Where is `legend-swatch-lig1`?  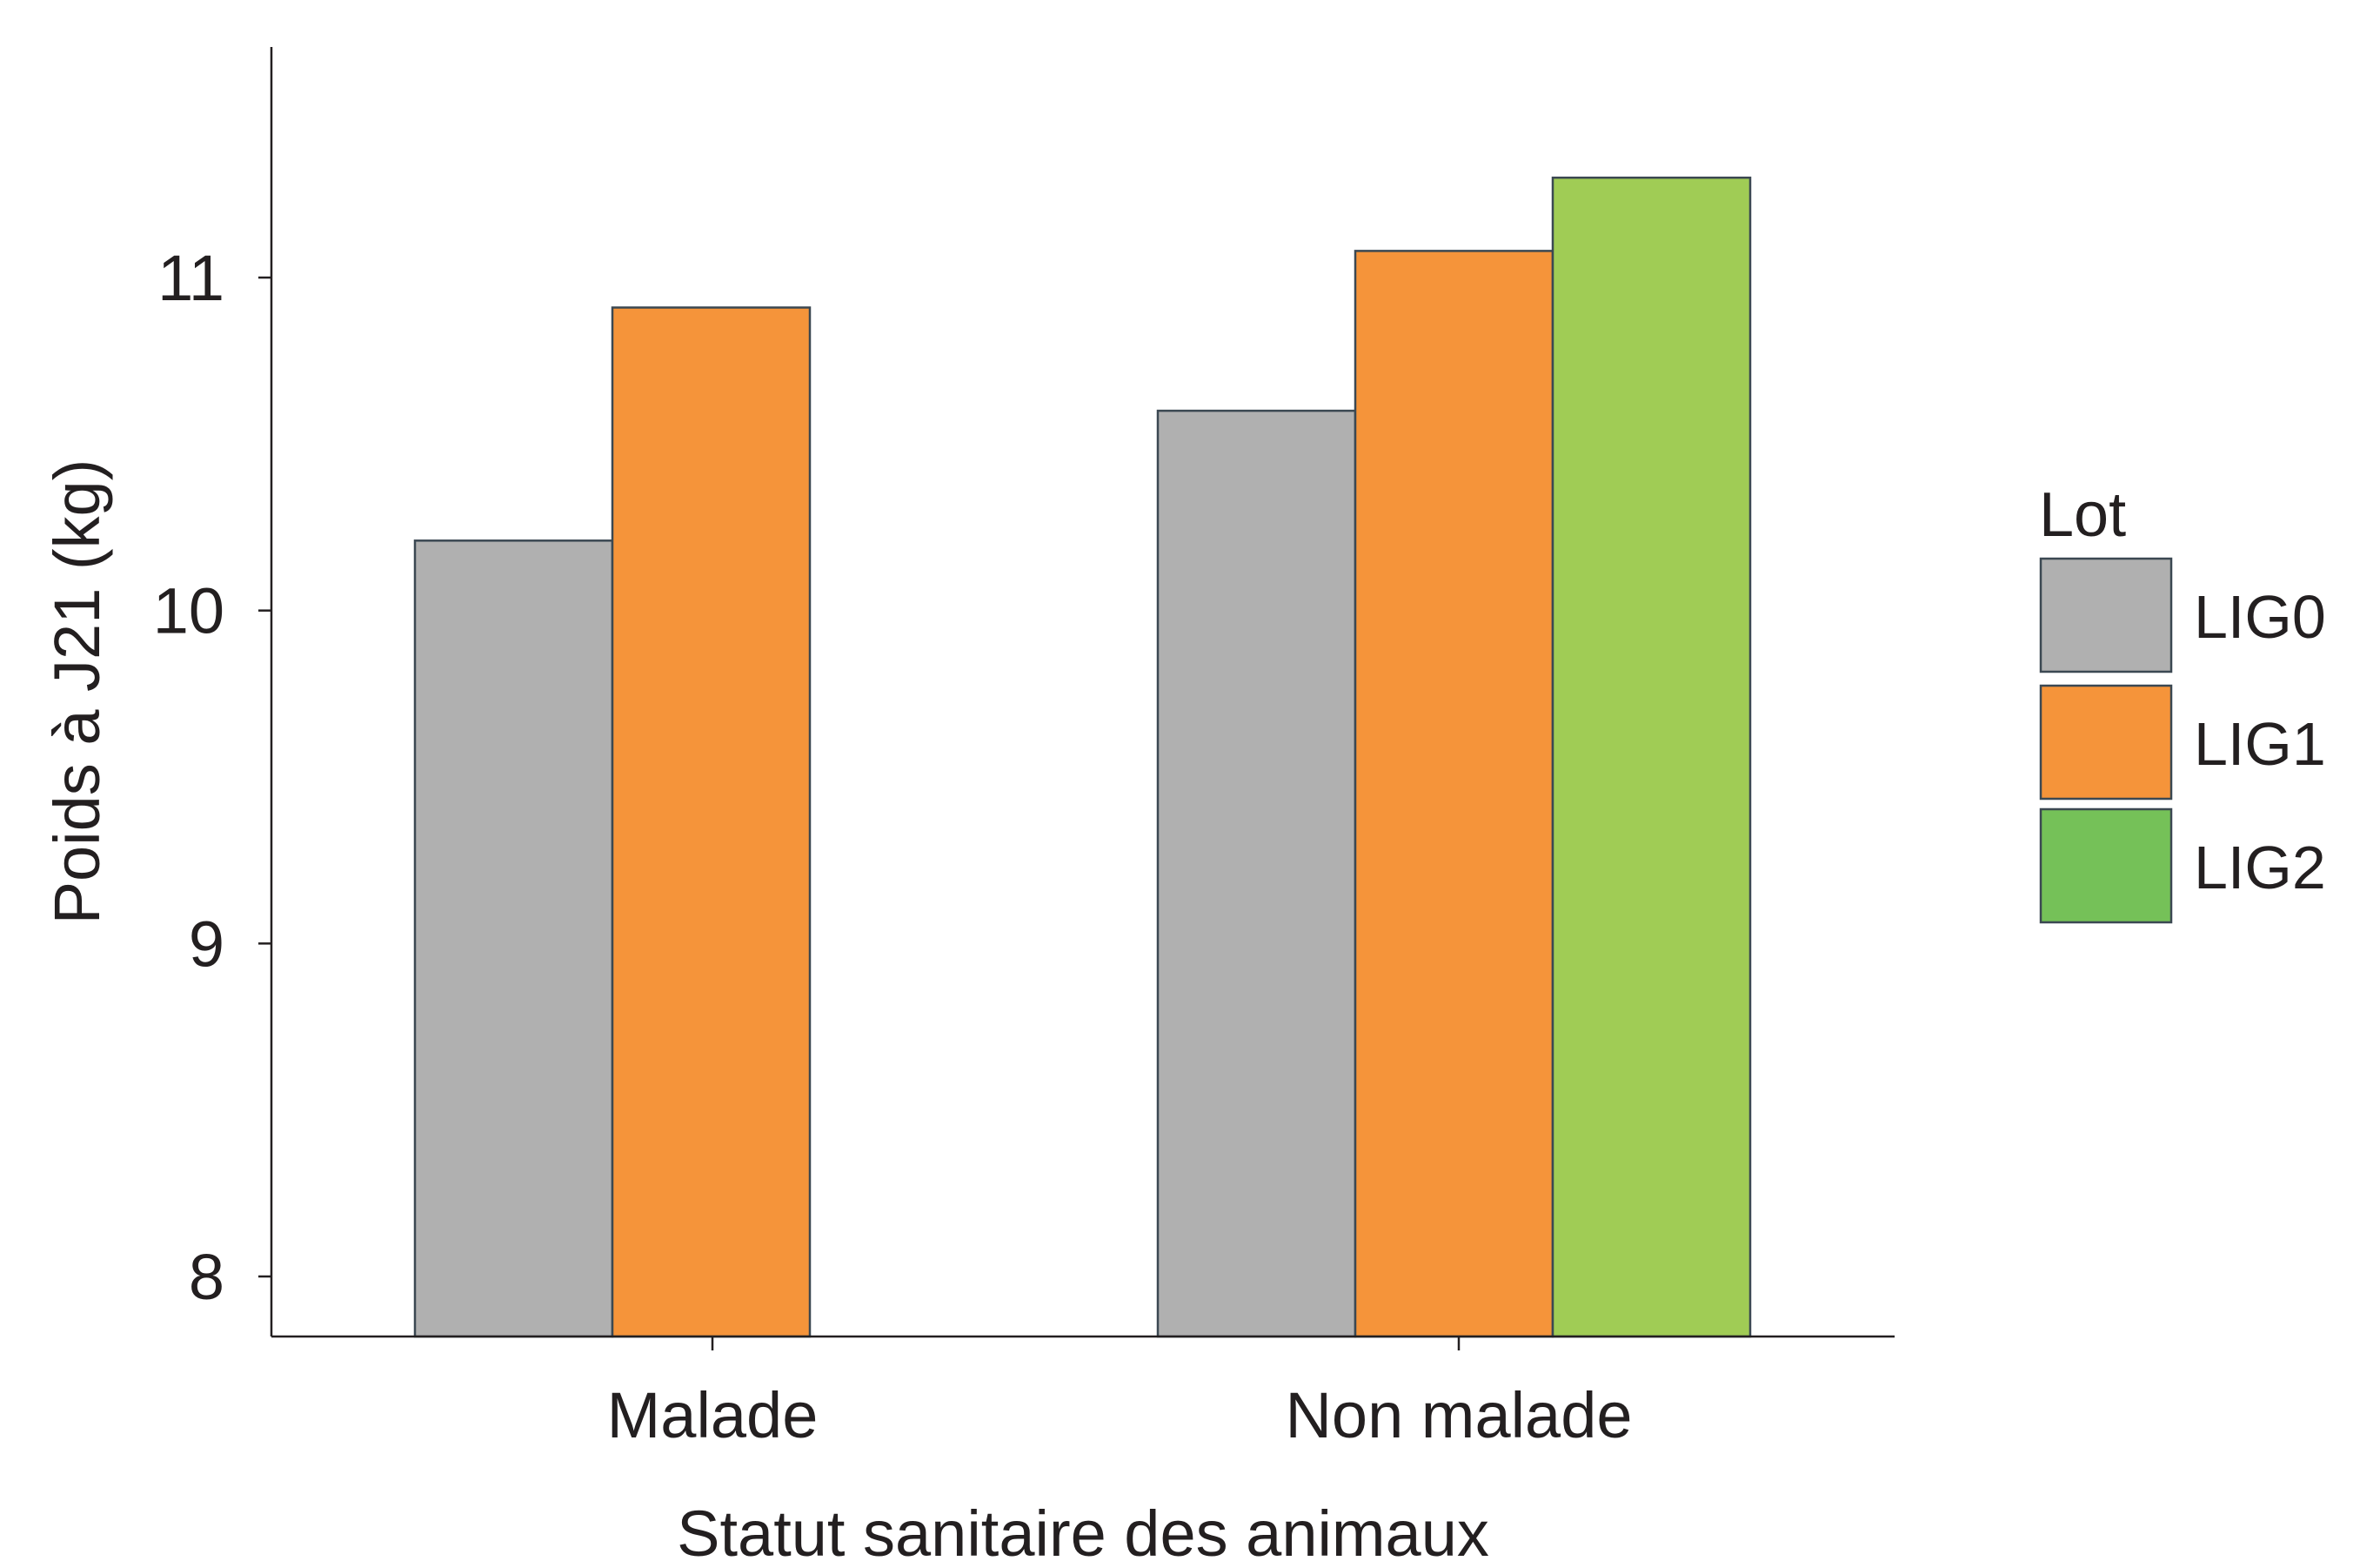 legend-swatch-lig1 is located at coordinates (2106, 742).